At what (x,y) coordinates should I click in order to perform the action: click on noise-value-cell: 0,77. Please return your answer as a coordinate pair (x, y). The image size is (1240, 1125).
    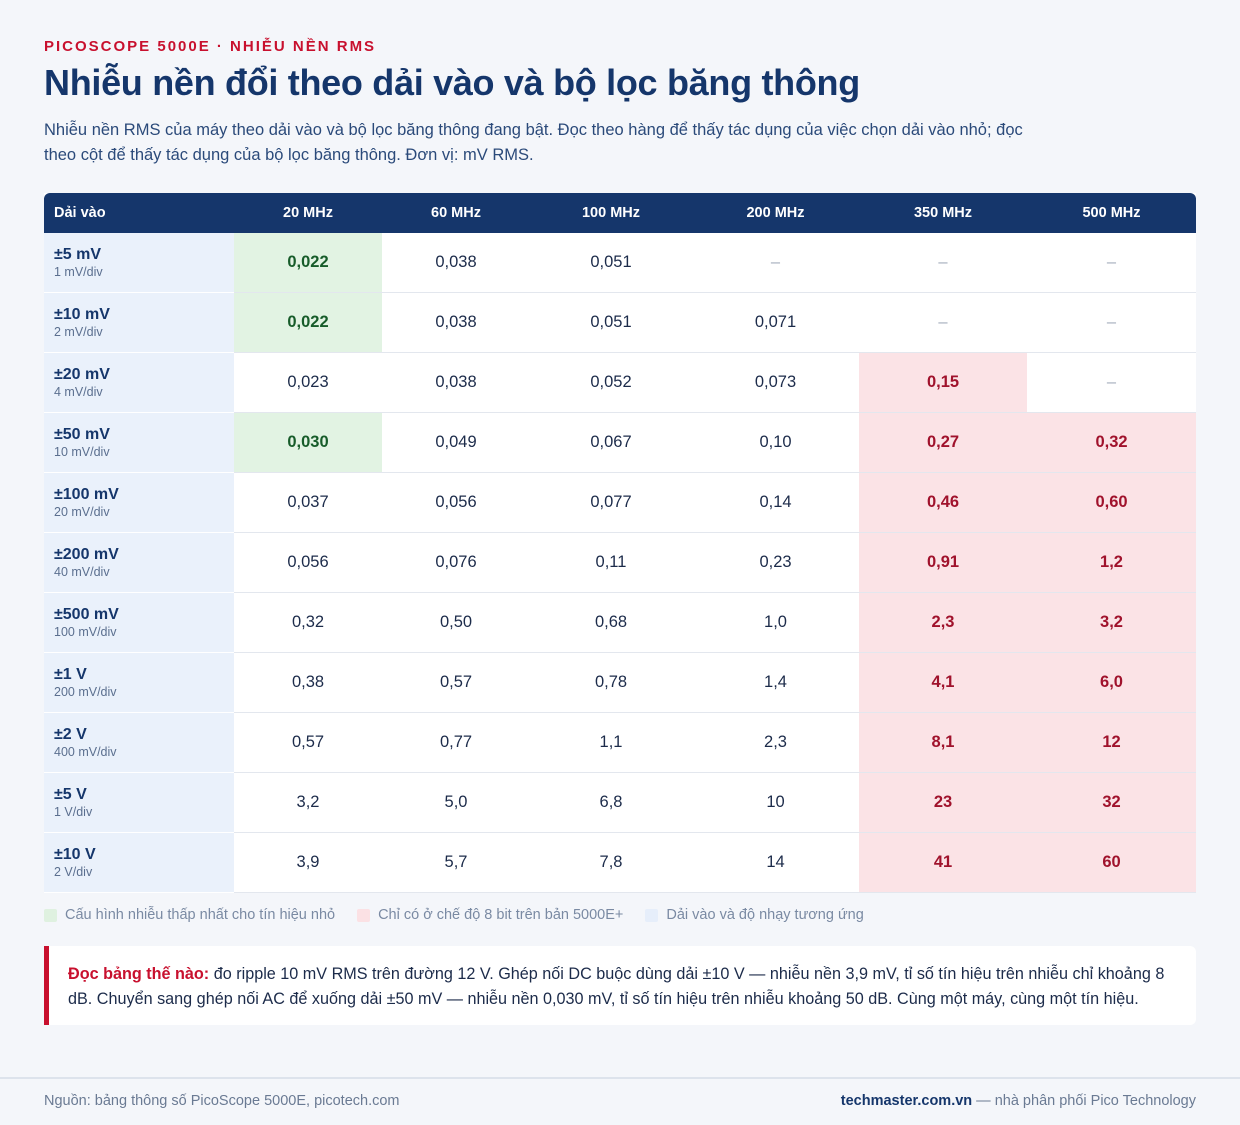
    Looking at the image, I should click on (456, 742).